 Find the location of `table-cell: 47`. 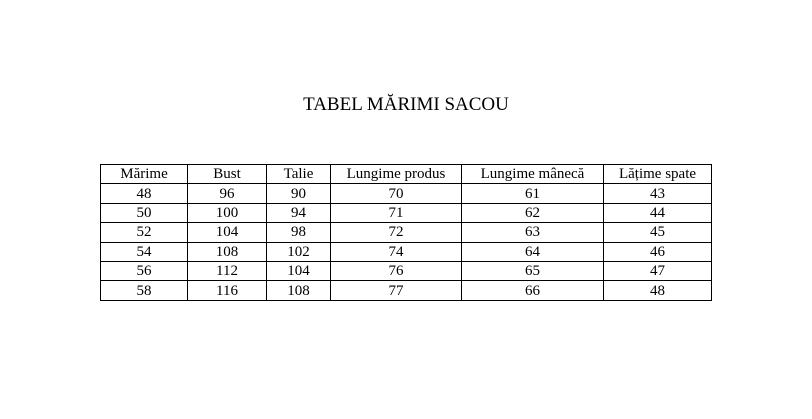

table-cell: 47 is located at coordinates (657, 271).